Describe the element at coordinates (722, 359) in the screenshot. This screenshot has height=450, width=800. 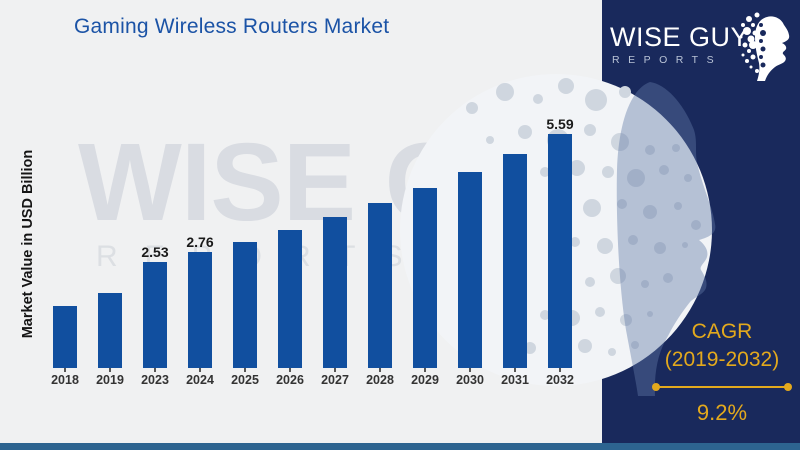
I see `cagr-range: (2019-2032)` at that location.